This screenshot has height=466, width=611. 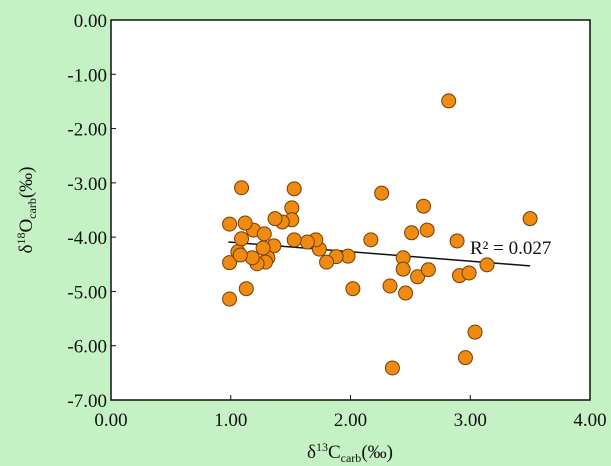 What do you see at coordinates (87, 238) in the screenshot?
I see `y-tick-label: -4.00` at bounding box center [87, 238].